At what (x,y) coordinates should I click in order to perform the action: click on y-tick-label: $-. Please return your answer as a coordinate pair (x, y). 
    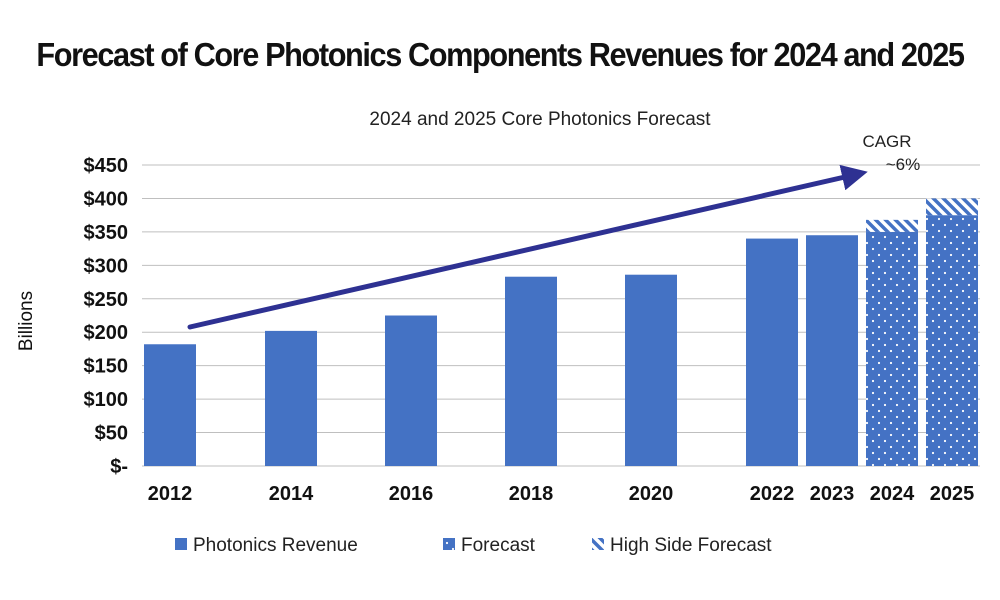
    Looking at the image, I should click on (119, 467).